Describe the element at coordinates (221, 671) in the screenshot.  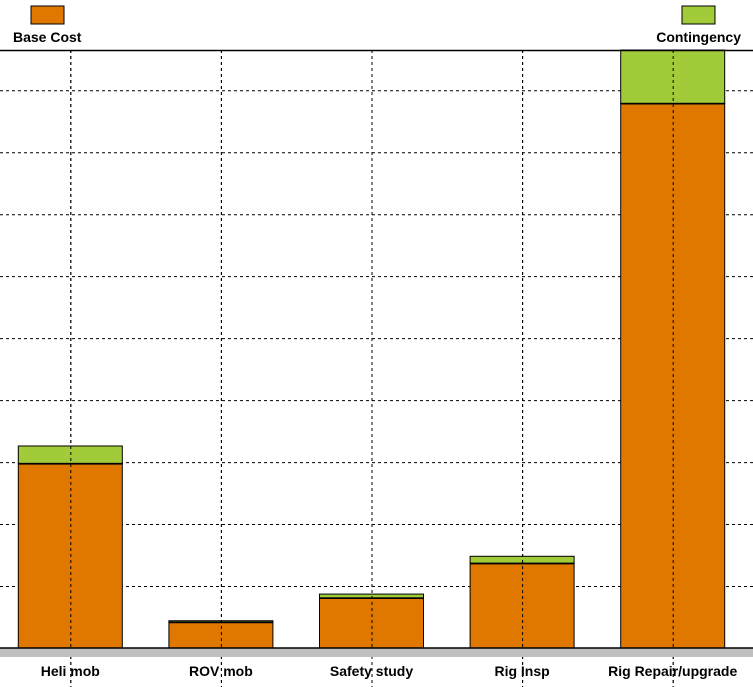
I see `x-tick-label: ROV mob` at that location.